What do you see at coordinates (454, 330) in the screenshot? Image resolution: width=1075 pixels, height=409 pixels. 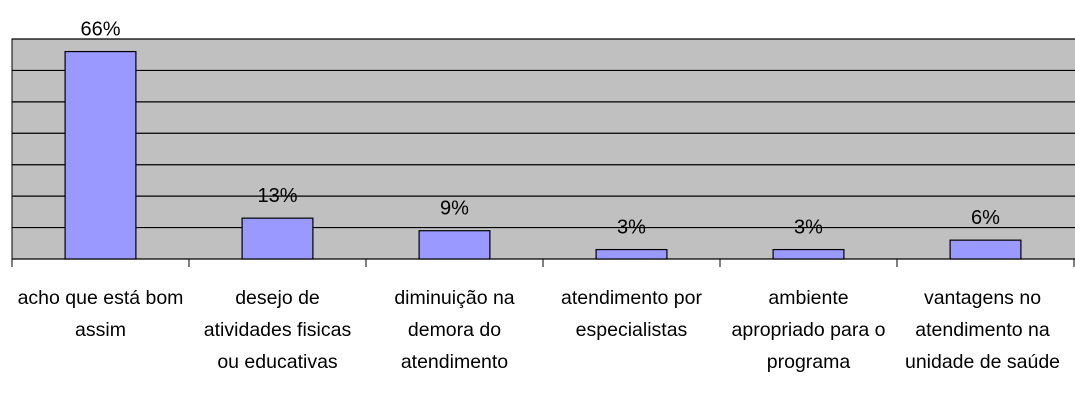 I see `x-tick-label: diminuição na demora do atendimento` at bounding box center [454, 330].